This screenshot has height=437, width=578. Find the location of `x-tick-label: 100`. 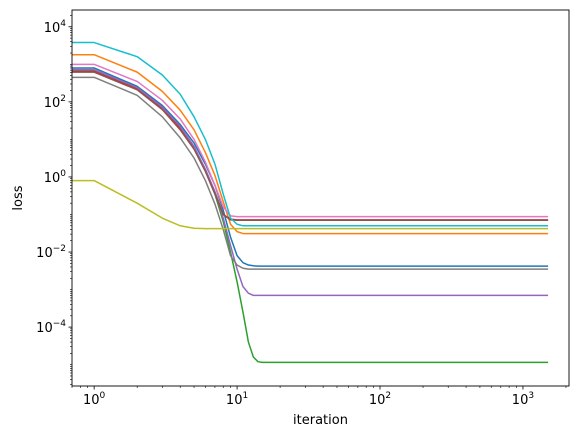

x-tick-label: 100 is located at coordinates (94, 399).